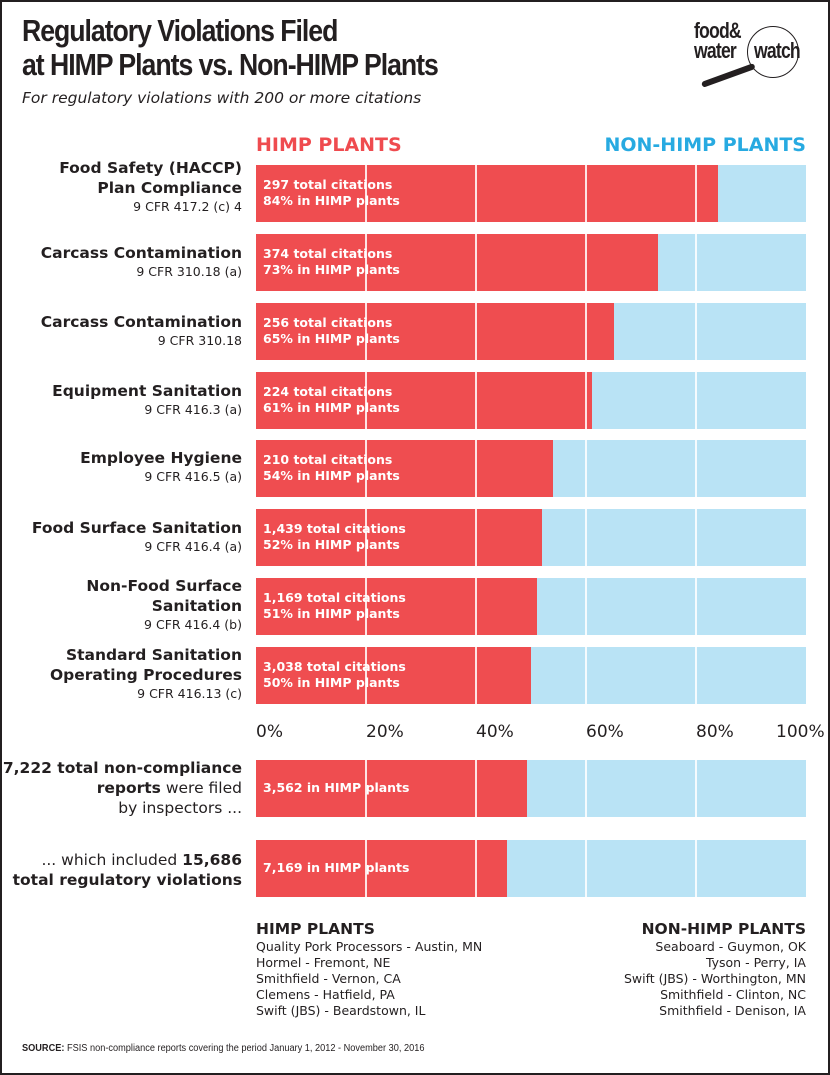  I want to click on summary-label-line: total regulatory violations, so click(127, 880).